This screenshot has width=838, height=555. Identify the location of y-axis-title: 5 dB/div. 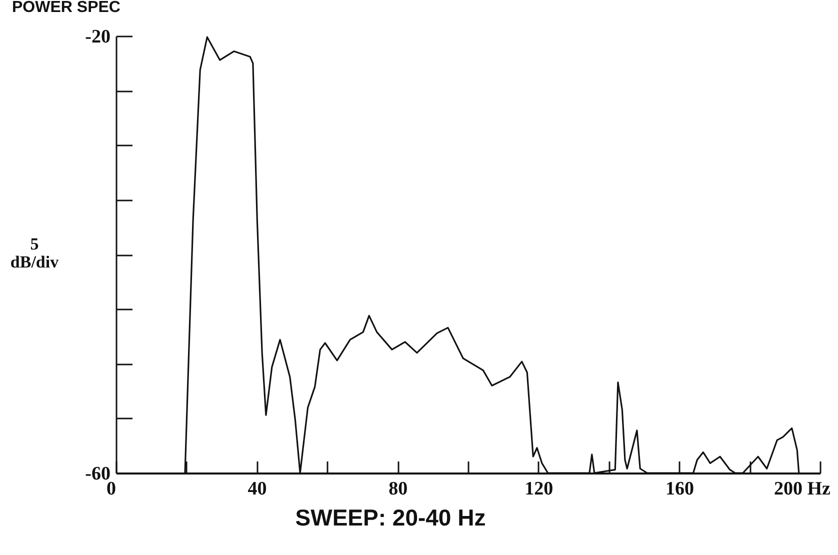
(35, 253).